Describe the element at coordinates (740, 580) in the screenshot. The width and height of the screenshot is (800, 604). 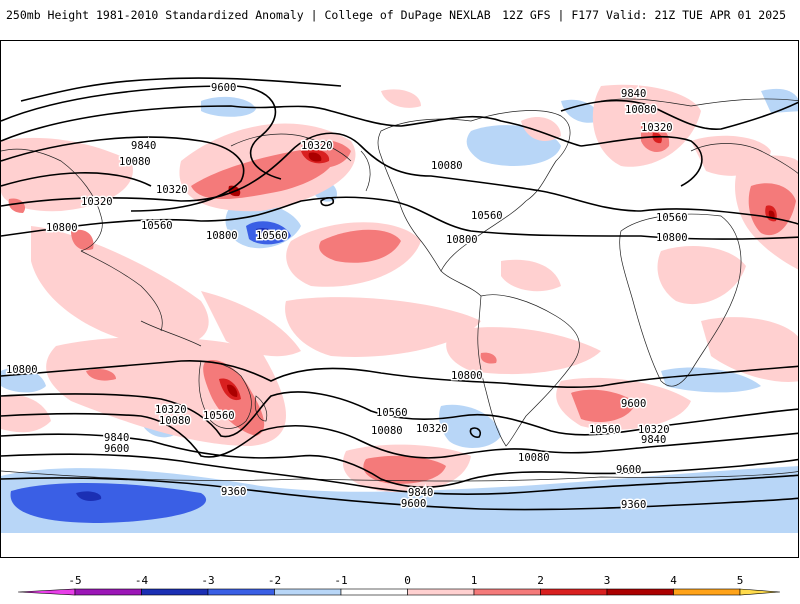
I see `colorbar-tick-label: 5` at that location.